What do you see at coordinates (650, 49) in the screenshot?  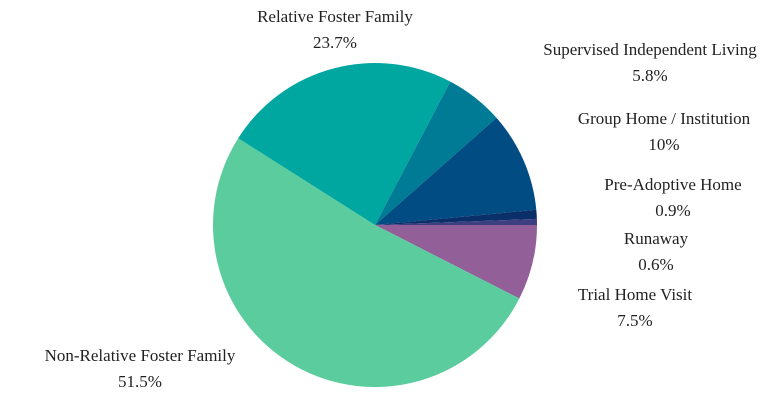 I see `slice-label: Supervised Independent Living` at bounding box center [650, 49].